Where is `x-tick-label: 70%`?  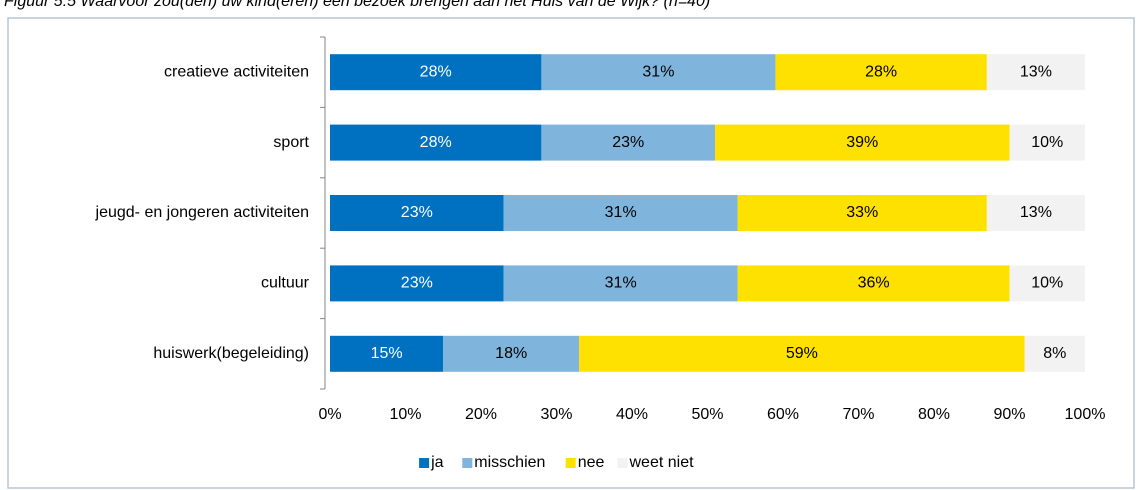
x-tick-label: 70% is located at coordinates (858, 414).